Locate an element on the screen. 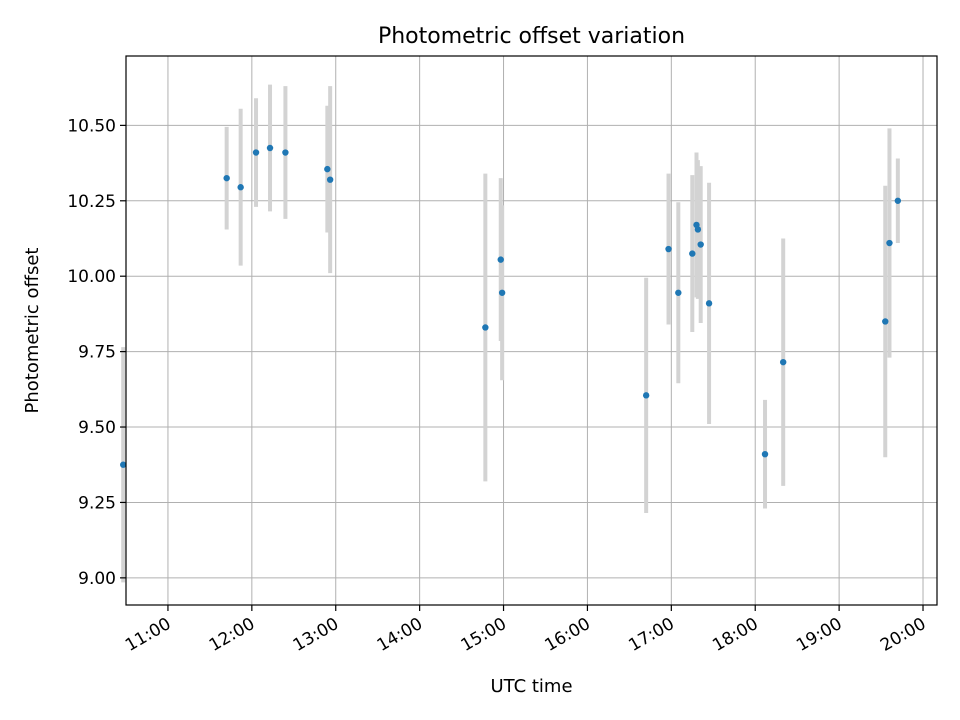 This screenshot has height=720, width=960. y-tick-label: 10.00 is located at coordinates (91, 277).